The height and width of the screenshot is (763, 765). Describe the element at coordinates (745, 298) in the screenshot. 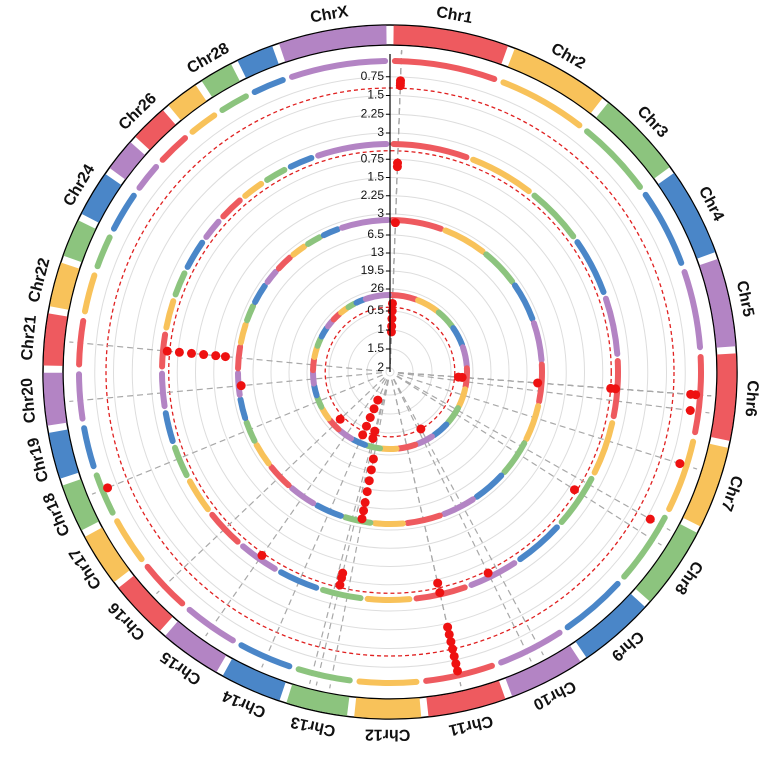

I see `chromosome-label: Chr5` at that location.